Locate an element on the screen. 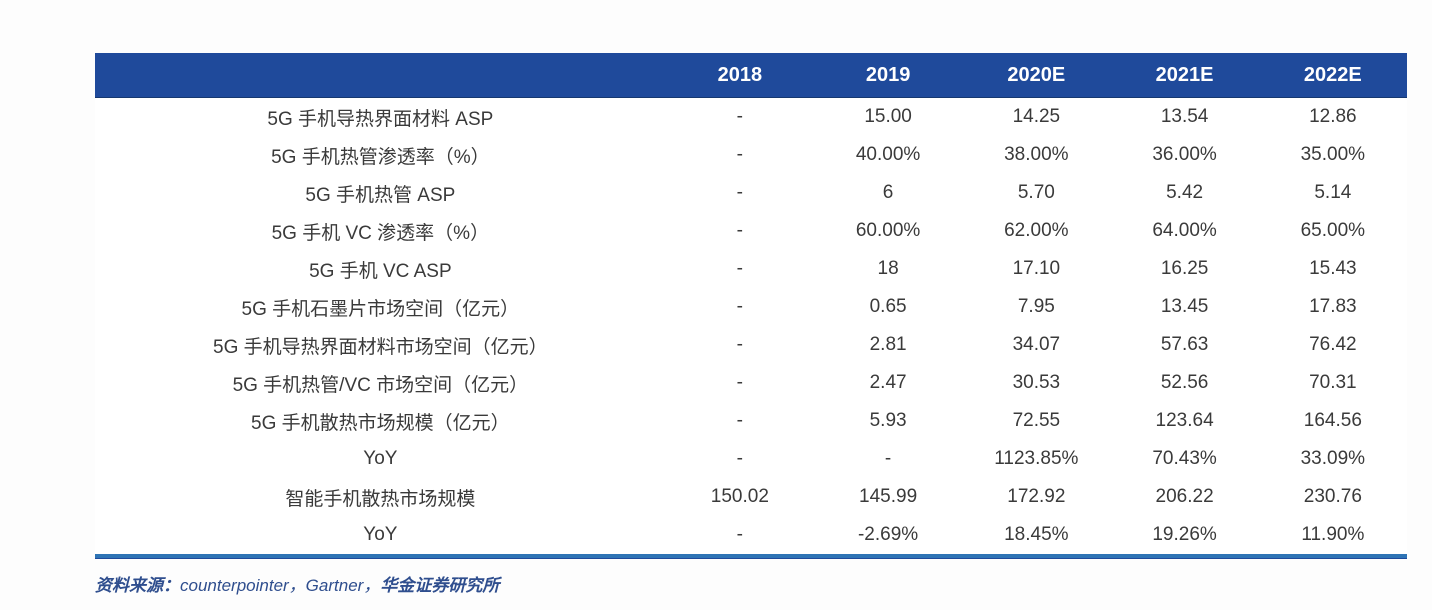 The image size is (1432, 610). table-row: 5G 手机导热界面材料 ASP - 15.00 14.25 13.54 12.86 is located at coordinates (751, 117).